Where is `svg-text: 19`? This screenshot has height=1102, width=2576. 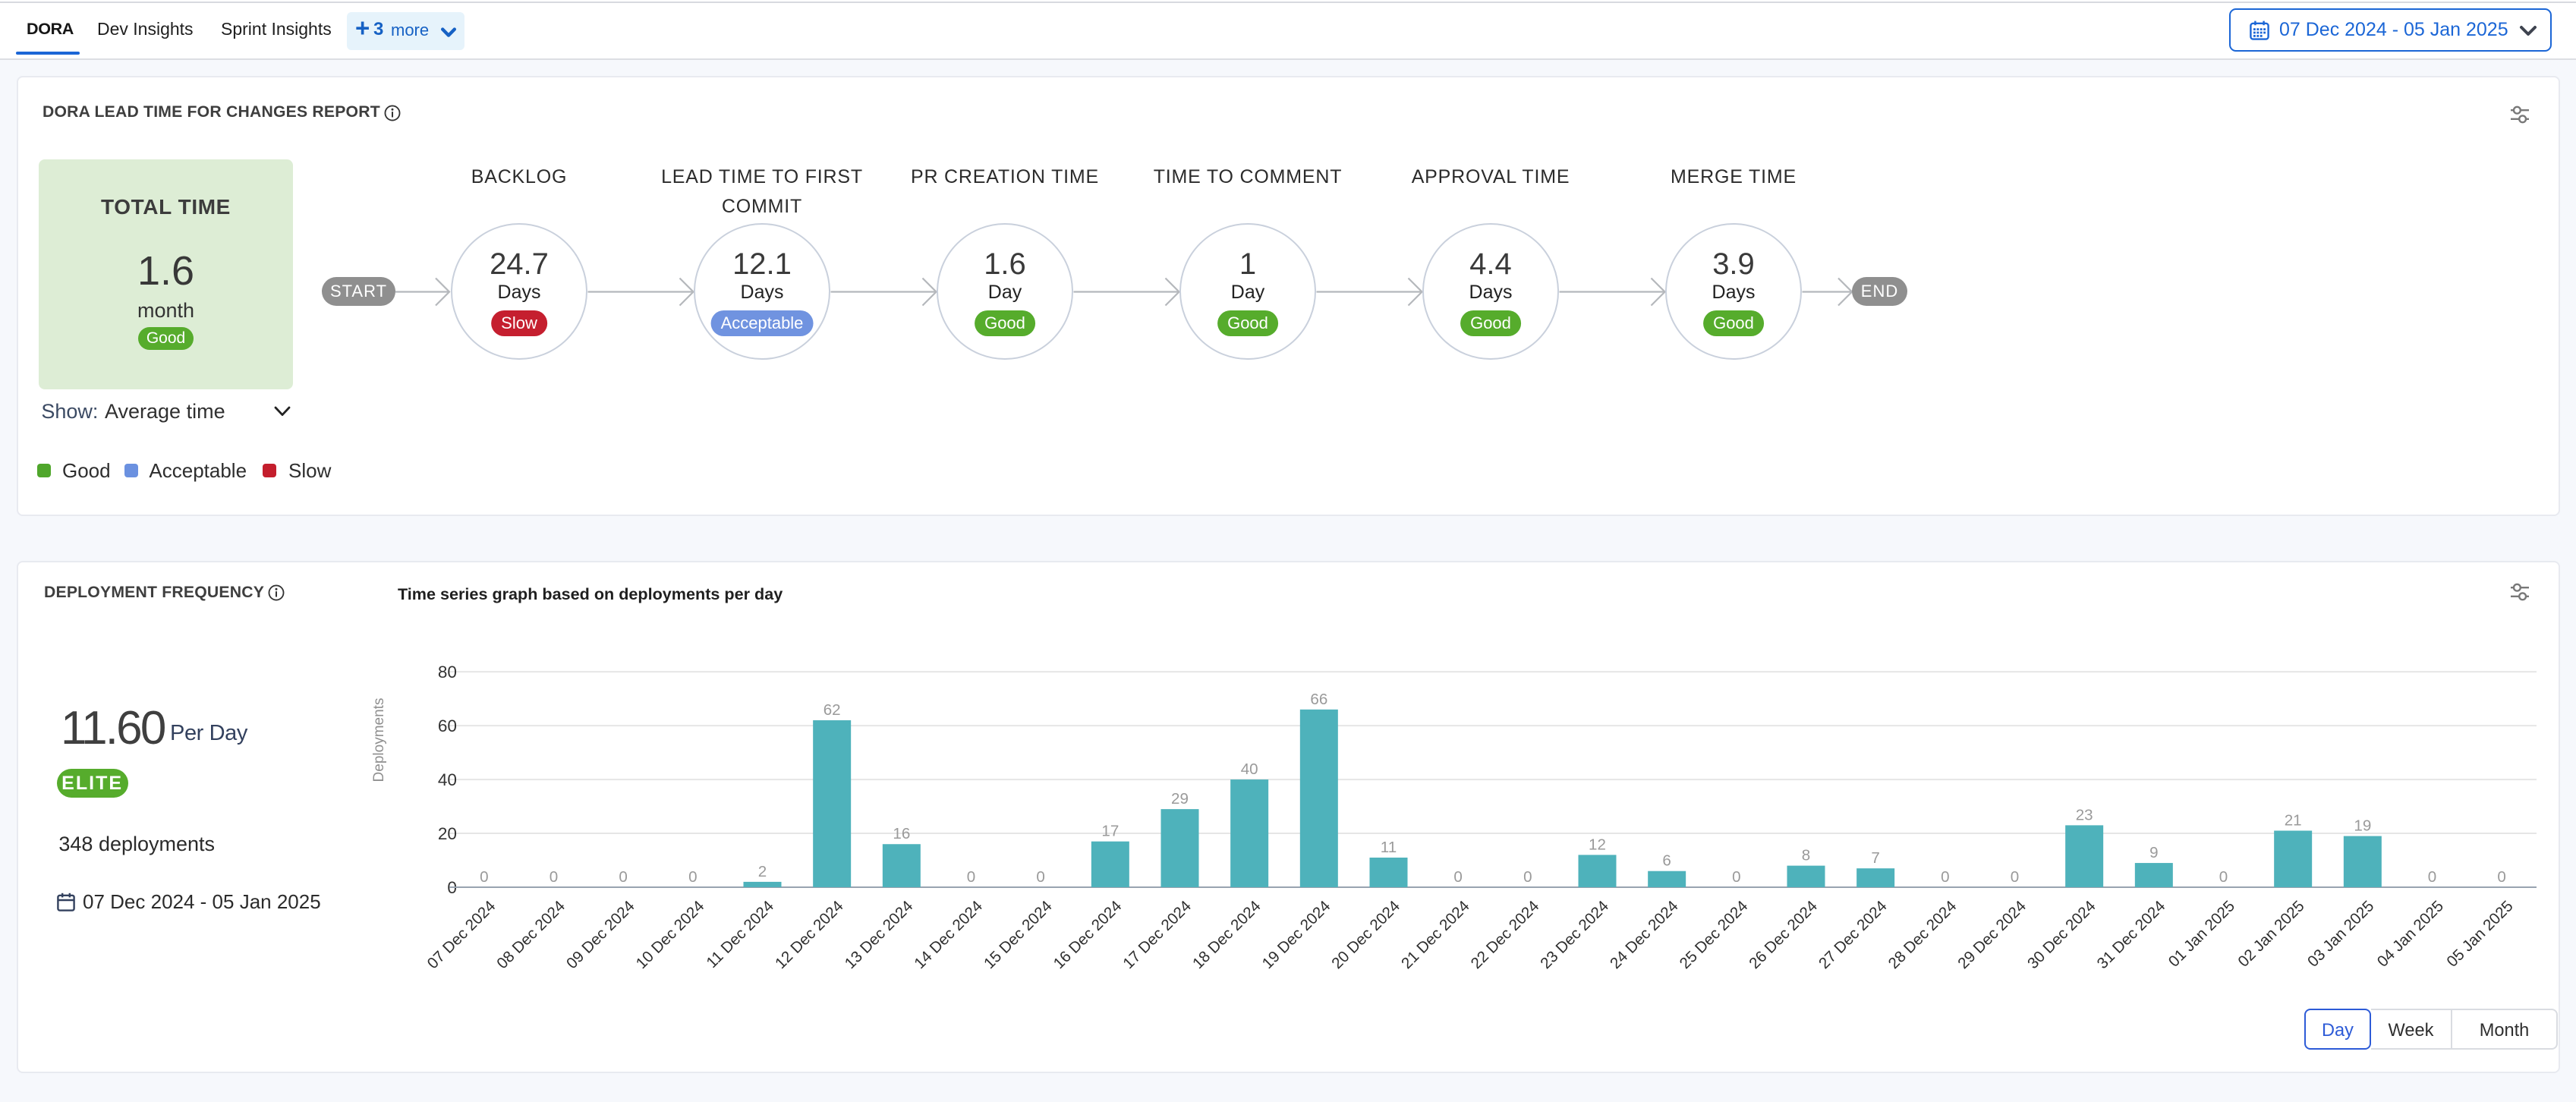
svg-text: 19 is located at coordinates (2362, 826).